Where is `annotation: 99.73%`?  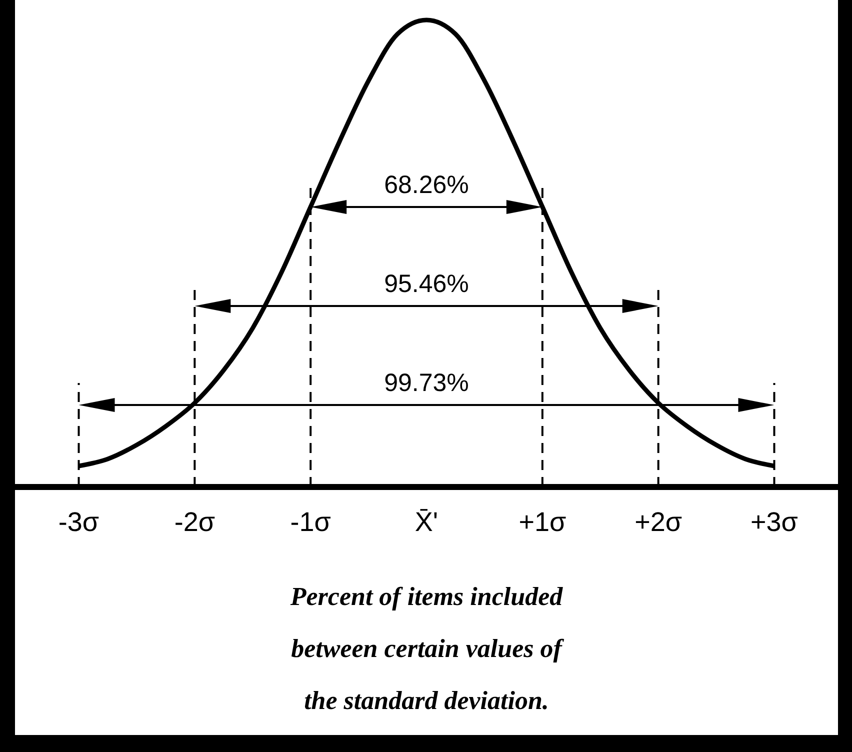
annotation: 99.73% is located at coordinates (426, 383).